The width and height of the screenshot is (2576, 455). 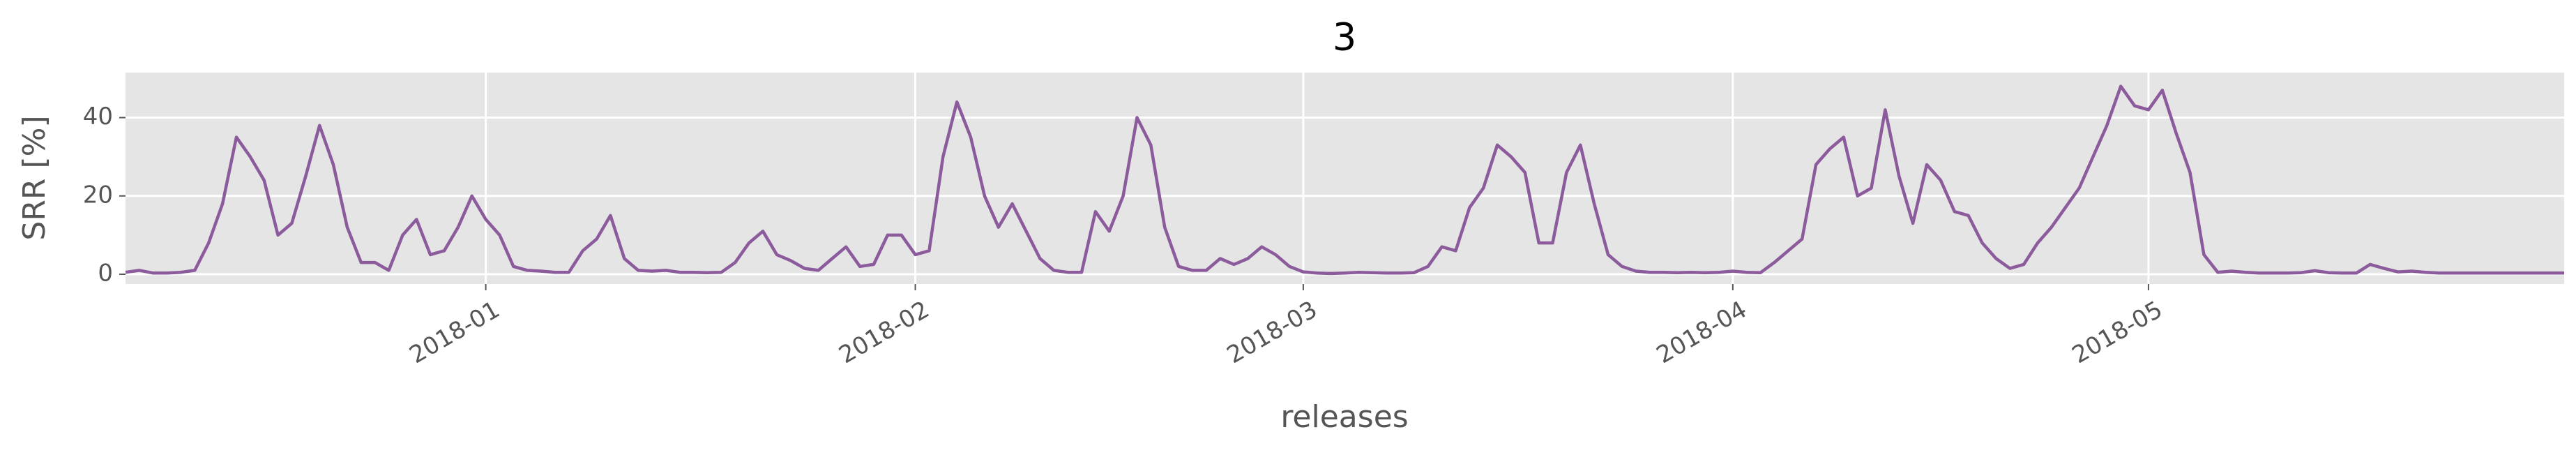 I want to click on x-tick-label: 2018-01, so click(x=454, y=333).